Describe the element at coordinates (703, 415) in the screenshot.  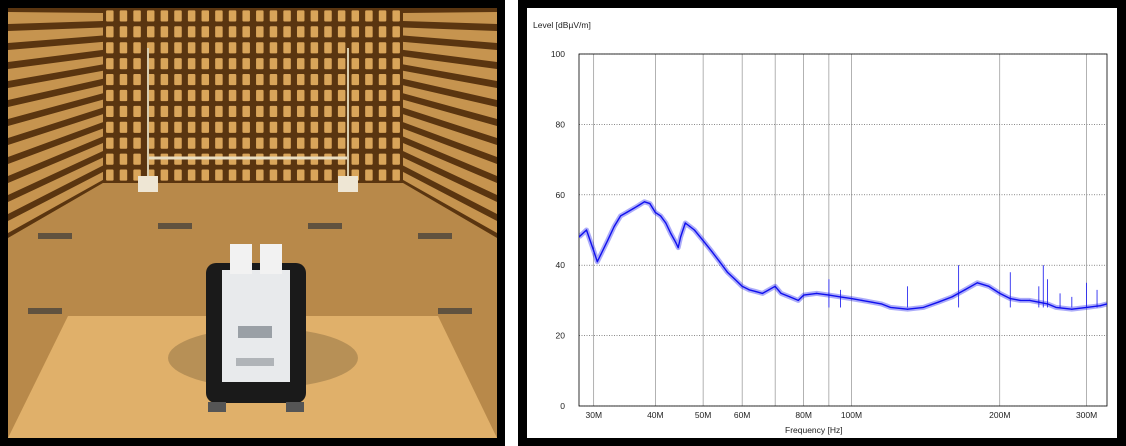
I see `x-tick-label: 50M` at that location.